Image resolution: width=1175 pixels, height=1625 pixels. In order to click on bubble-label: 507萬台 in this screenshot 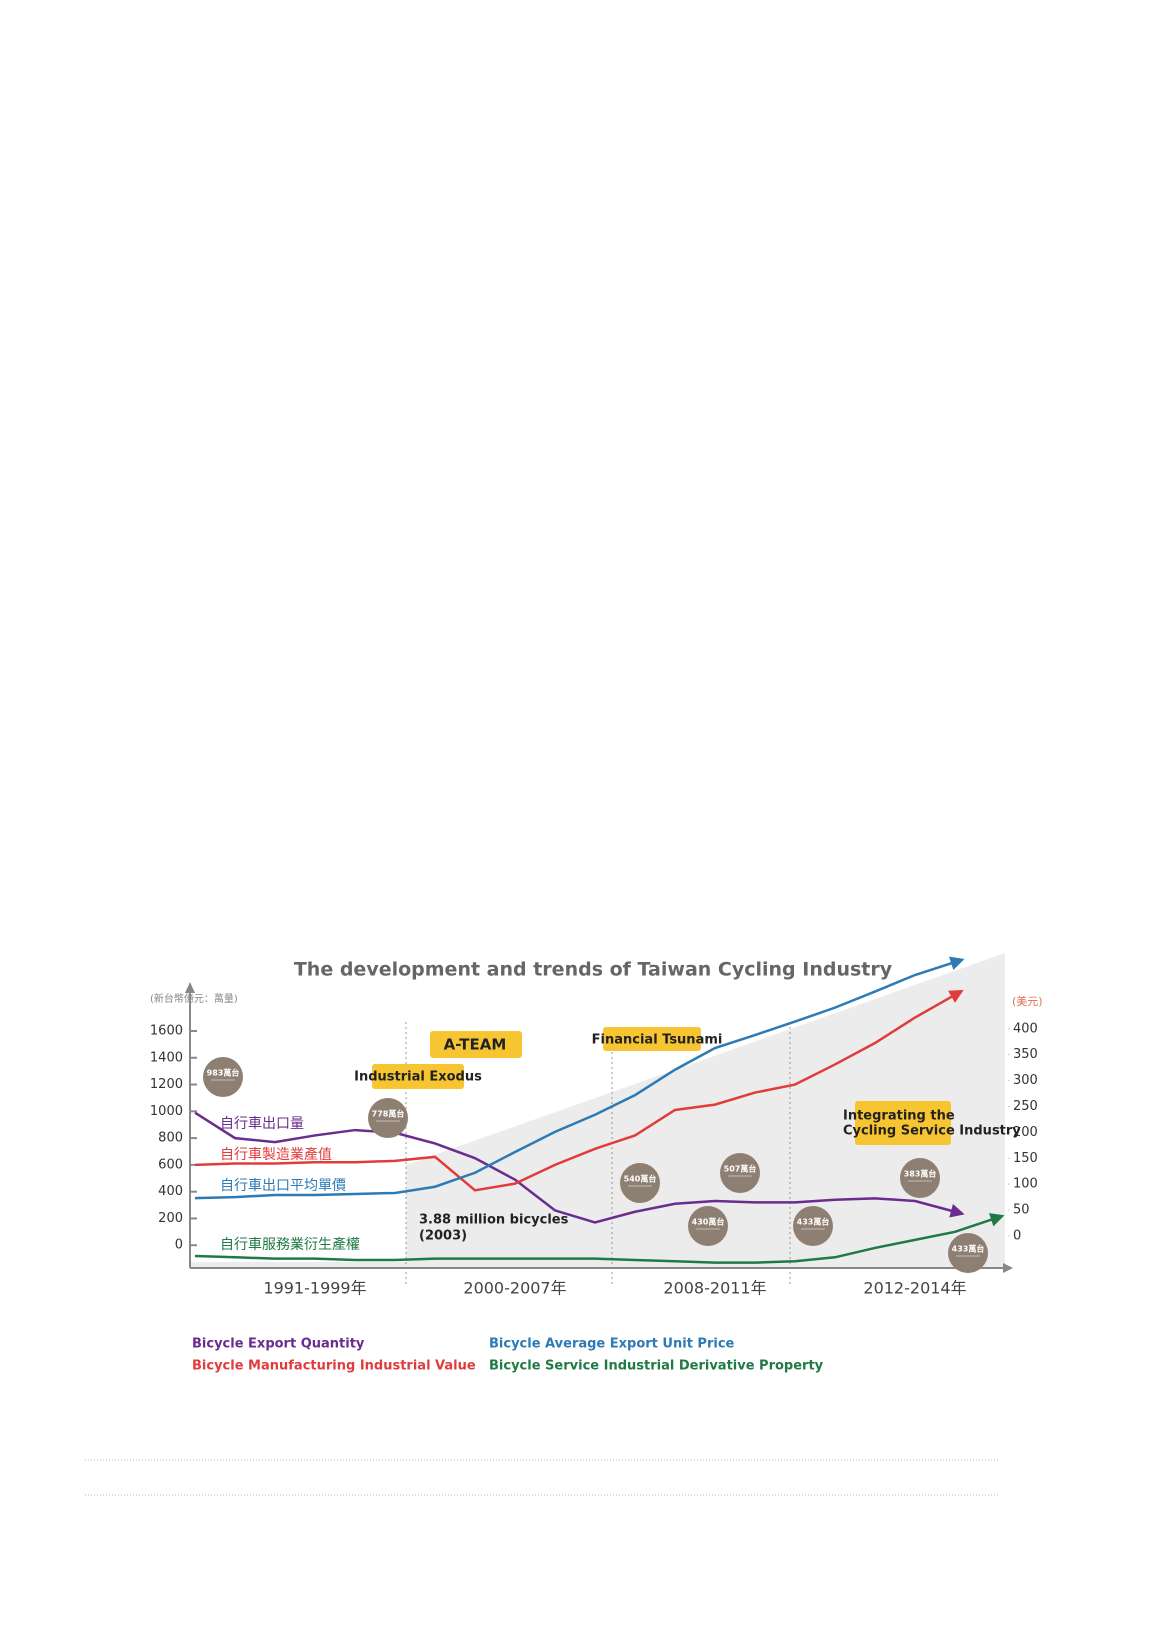, I will do `click(740, 1169)`.